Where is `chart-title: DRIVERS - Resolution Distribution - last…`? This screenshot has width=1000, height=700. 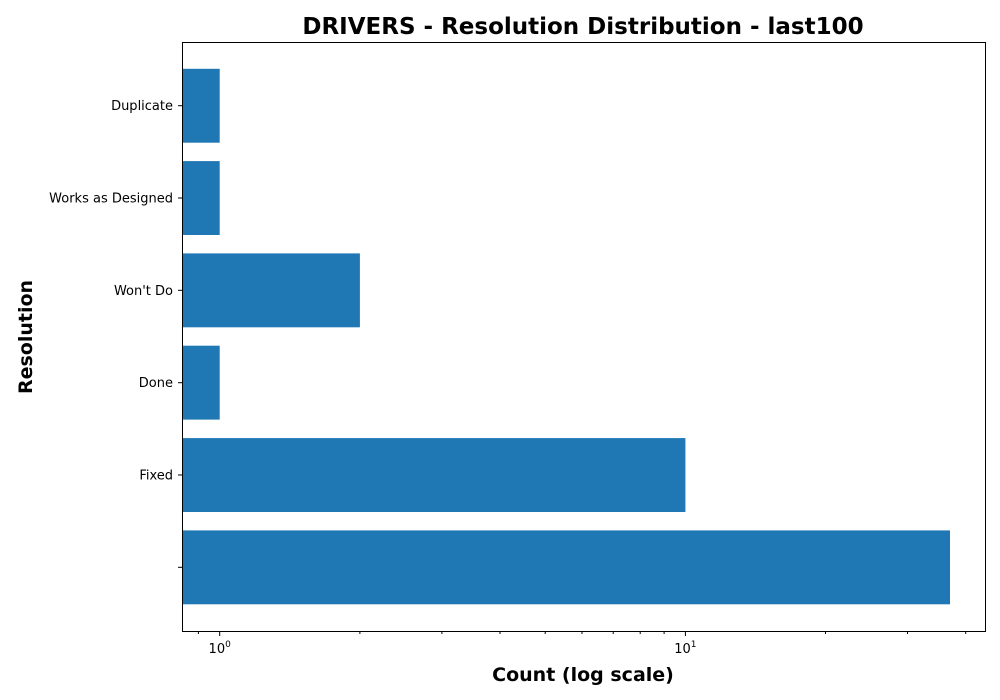
chart-title: DRIVERS - Resolution Distribution - last… is located at coordinates (582, 27).